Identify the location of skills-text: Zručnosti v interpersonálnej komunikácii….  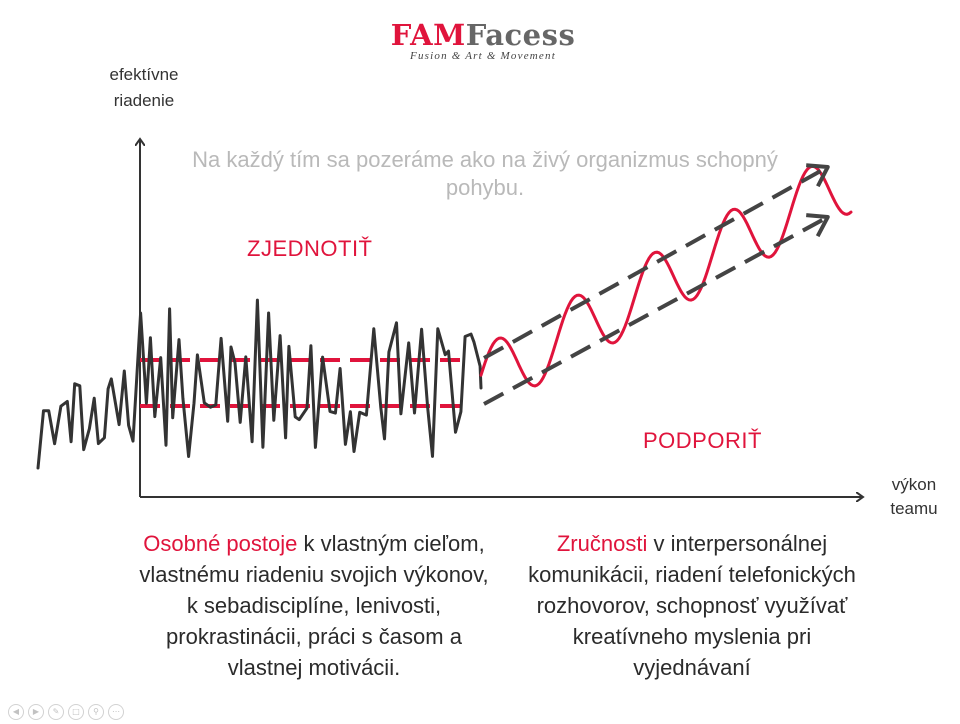
(692, 605).